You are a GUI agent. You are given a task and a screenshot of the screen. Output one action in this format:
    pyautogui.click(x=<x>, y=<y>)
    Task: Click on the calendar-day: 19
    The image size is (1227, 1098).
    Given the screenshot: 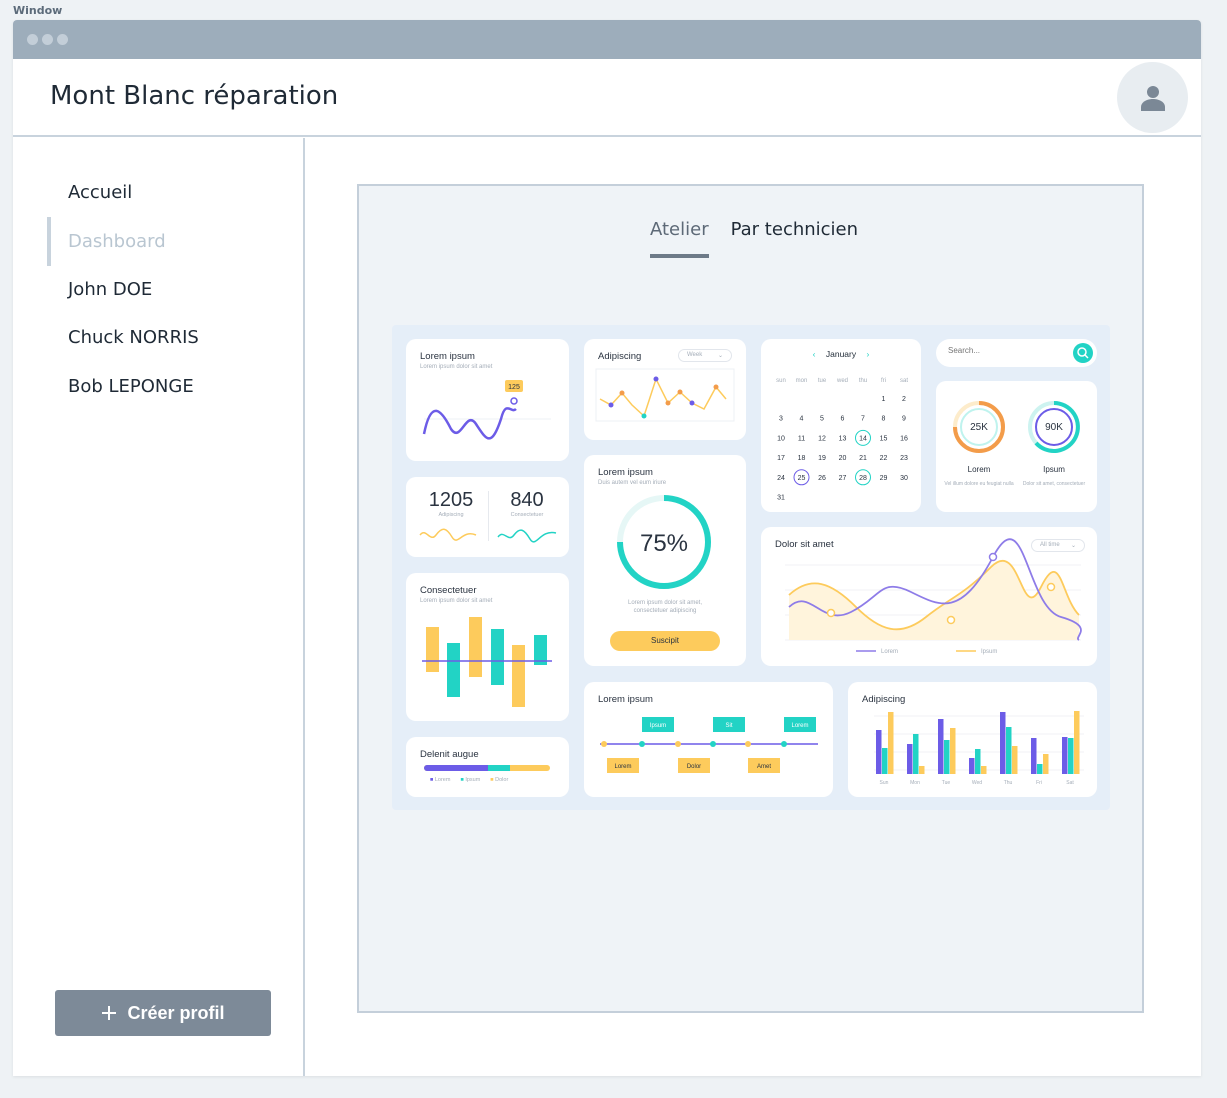 What is the action you would take?
    pyautogui.click(x=822, y=458)
    